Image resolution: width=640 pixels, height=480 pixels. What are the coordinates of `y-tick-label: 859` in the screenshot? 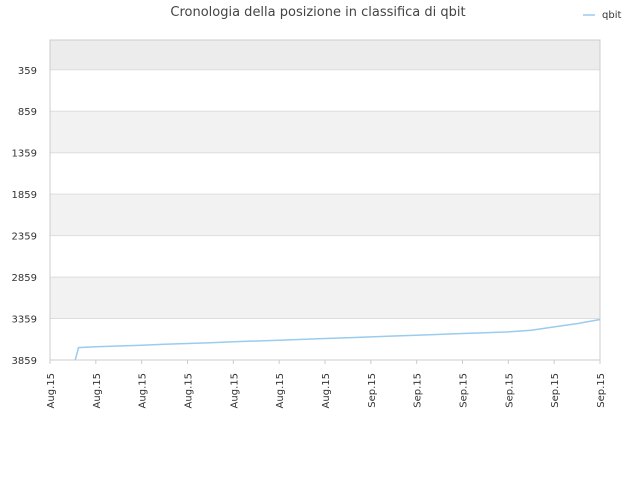 It's located at (27, 112).